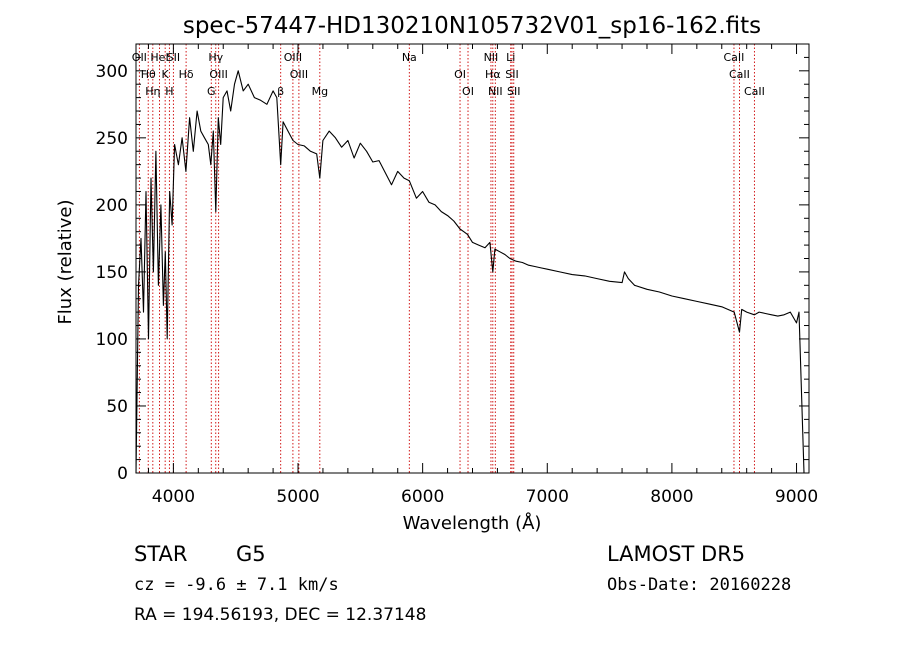 Image resolution: width=900 pixels, height=649 pixels. What do you see at coordinates (152, 91) in the screenshot?
I see `line-marker-label: Hη` at bounding box center [152, 91].